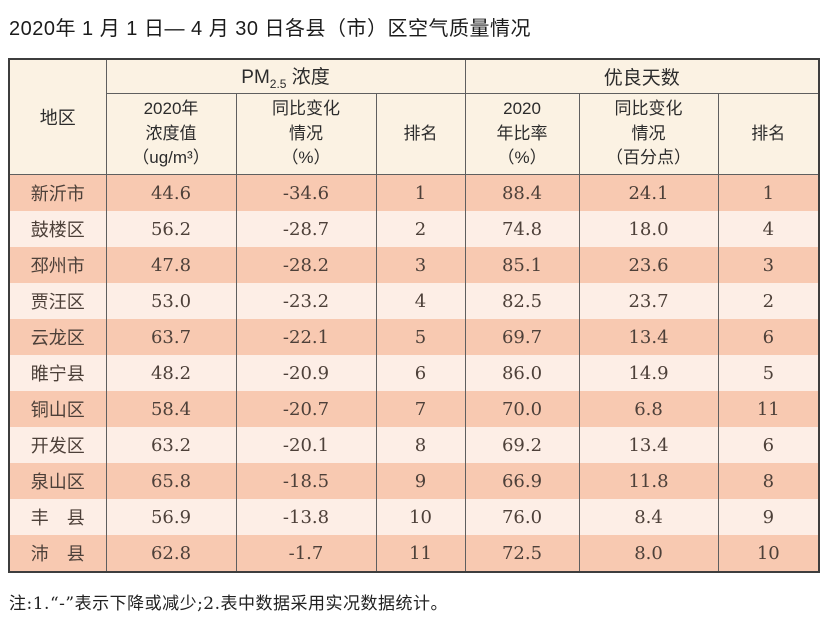 The image size is (825, 620). Describe the element at coordinates (768, 229) in the screenshot. I see `cell-good-rank: 4` at that location.